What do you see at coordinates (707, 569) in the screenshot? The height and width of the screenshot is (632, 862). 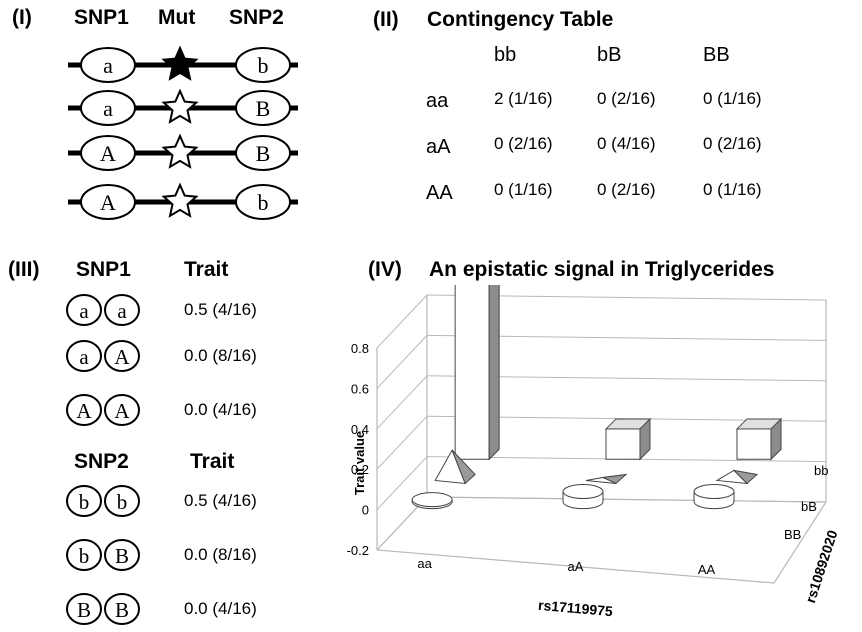 I see `x-category-label: AA` at bounding box center [707, 569].